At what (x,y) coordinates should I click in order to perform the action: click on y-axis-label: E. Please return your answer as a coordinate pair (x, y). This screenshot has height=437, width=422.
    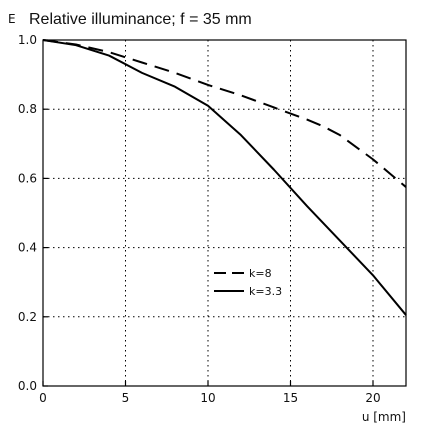
    Looking at the image, I should click on (12, 19).